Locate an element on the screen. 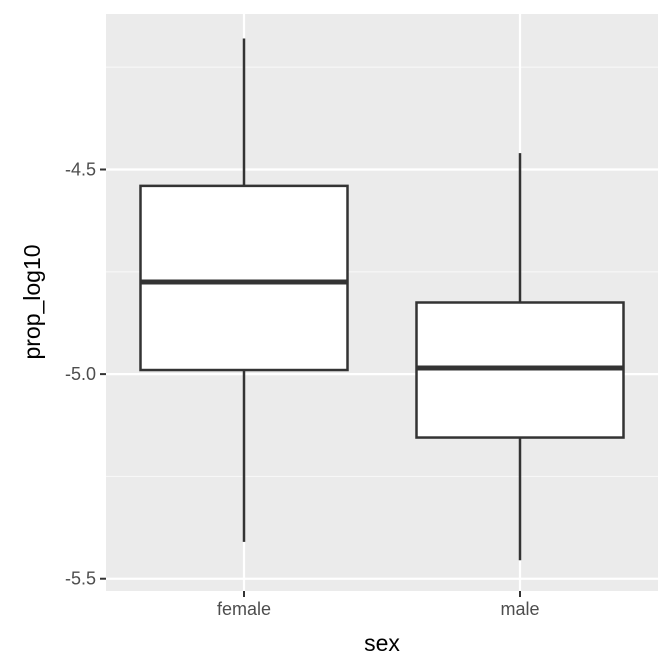 The height and width of the screenshot is (672, 672). y-axis: -5.5 -5.0 -4.5 is located at coordinates (85, 374).